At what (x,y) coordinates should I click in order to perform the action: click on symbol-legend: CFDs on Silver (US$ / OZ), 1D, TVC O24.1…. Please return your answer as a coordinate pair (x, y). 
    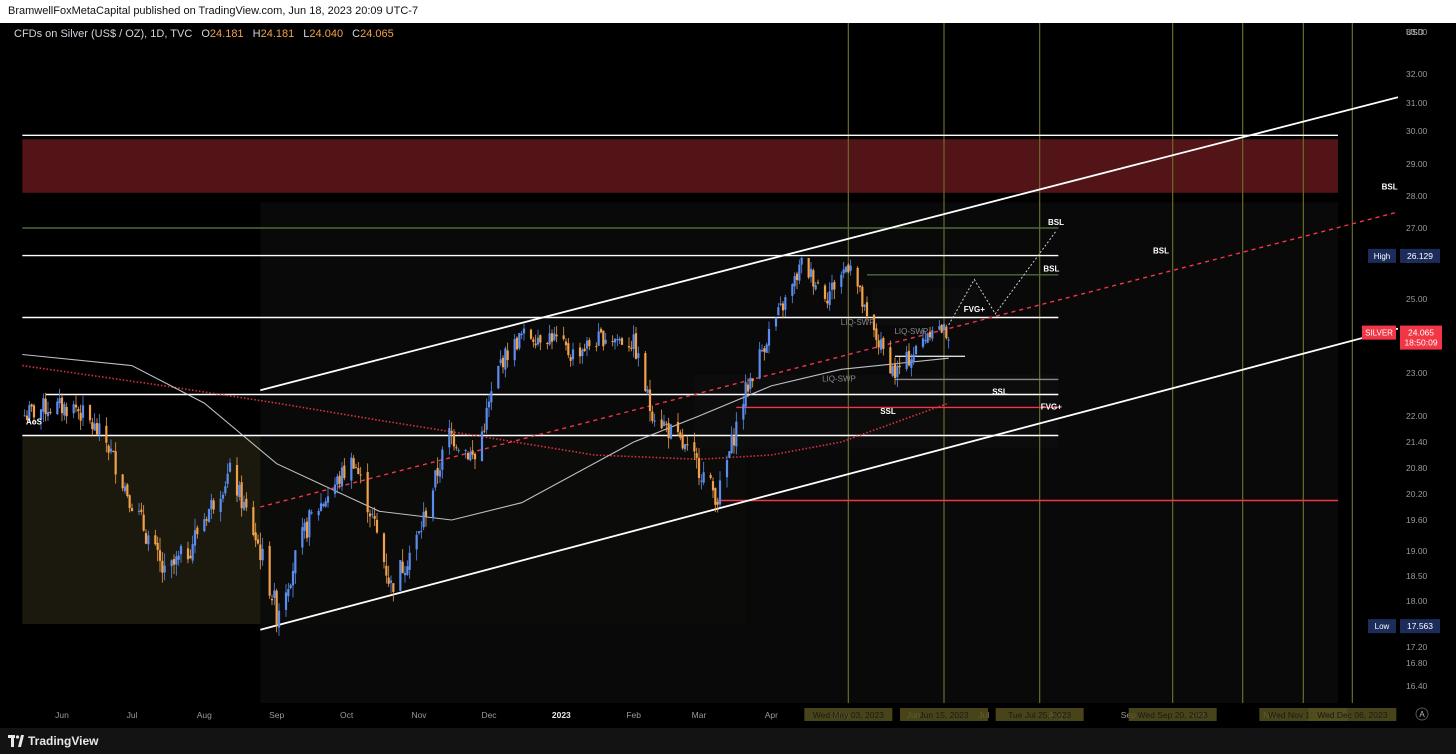
    Looking at the image, I should click on (204, 34).